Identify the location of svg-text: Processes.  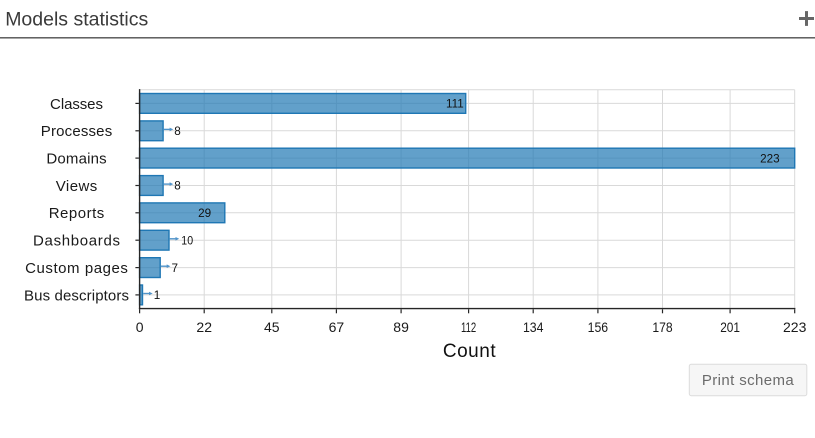
(76, 131).